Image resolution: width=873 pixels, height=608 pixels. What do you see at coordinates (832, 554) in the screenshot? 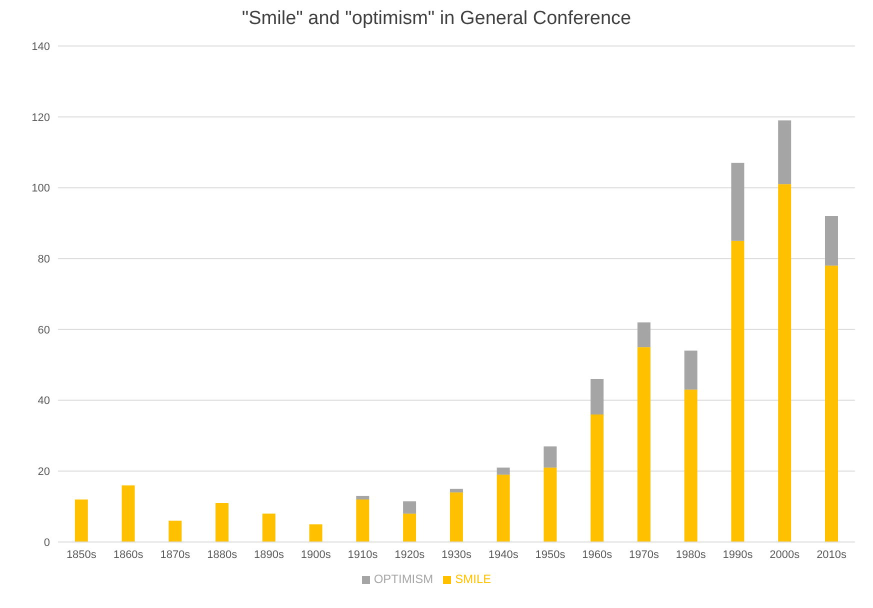
I see `x-tick-label: 2010s` at bounding box center [832, 554].